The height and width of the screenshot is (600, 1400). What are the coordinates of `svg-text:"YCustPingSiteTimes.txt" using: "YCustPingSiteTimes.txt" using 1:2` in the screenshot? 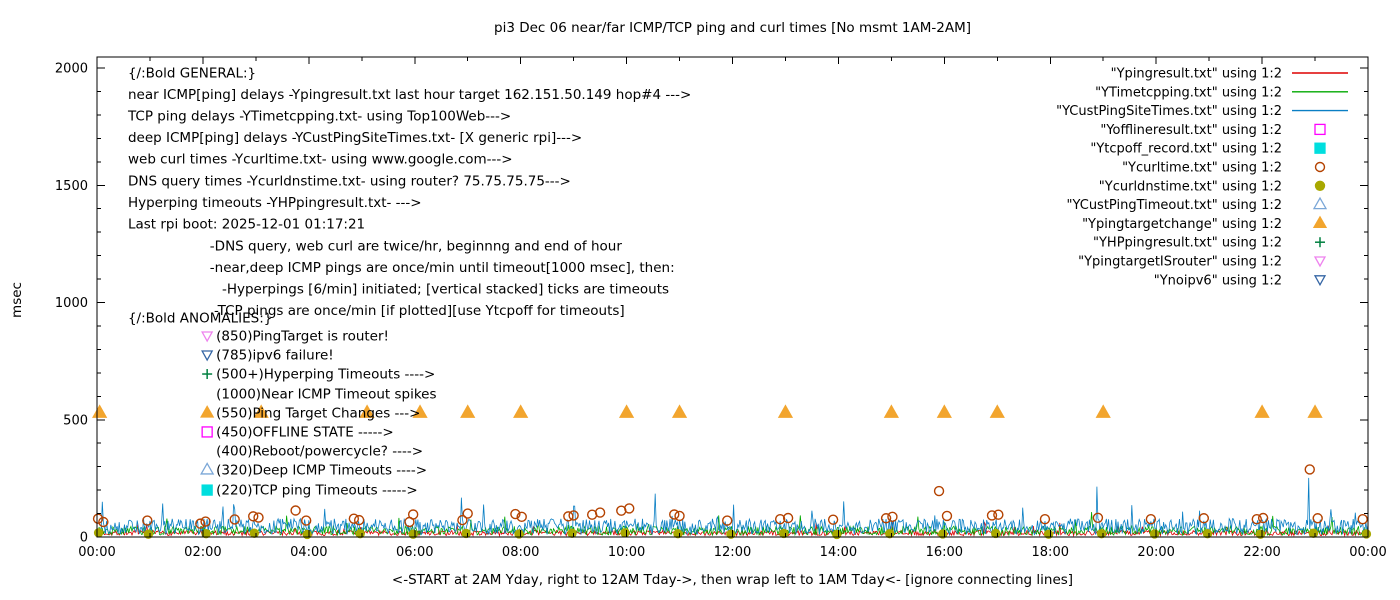 It's located at (1169, 111).